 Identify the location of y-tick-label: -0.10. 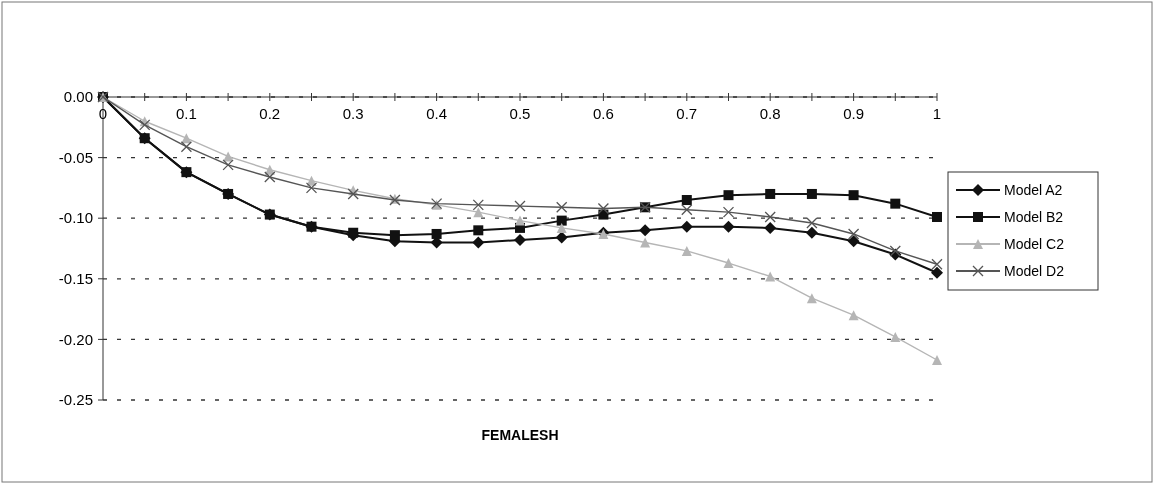
(75, 218).